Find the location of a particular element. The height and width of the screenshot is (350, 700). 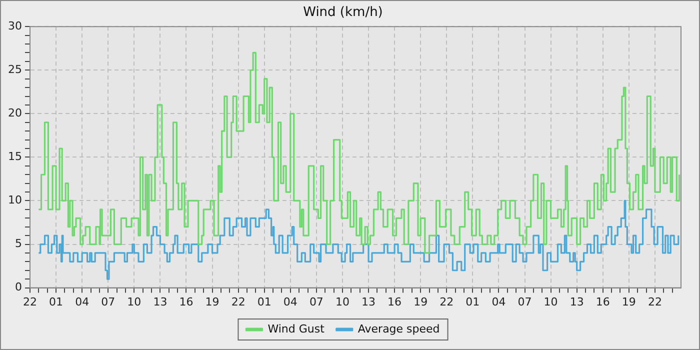

y-tick-label: 30 is located at coordinates (15, 25).